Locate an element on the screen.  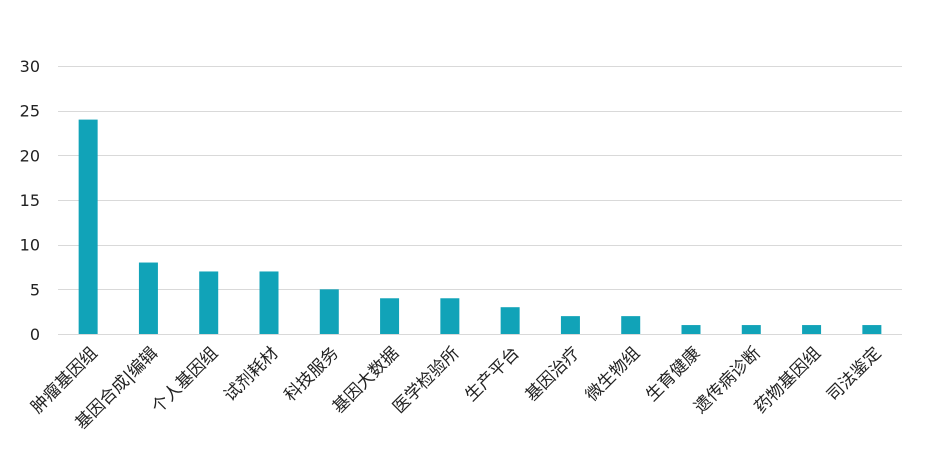
y-tick-label: 15 is located at coordinates (30, 200).